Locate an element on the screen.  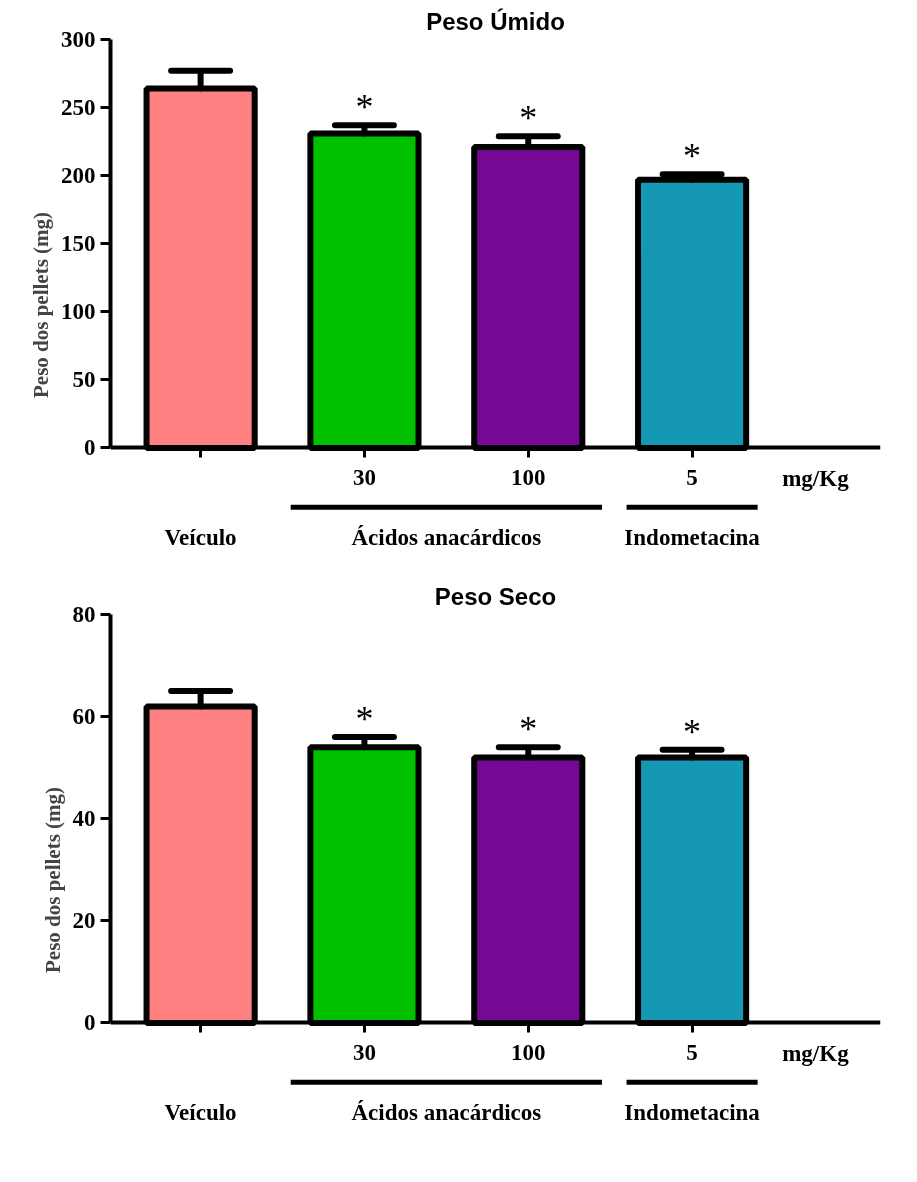
y-tick-label: 20 is located at coordinates (84, 921).